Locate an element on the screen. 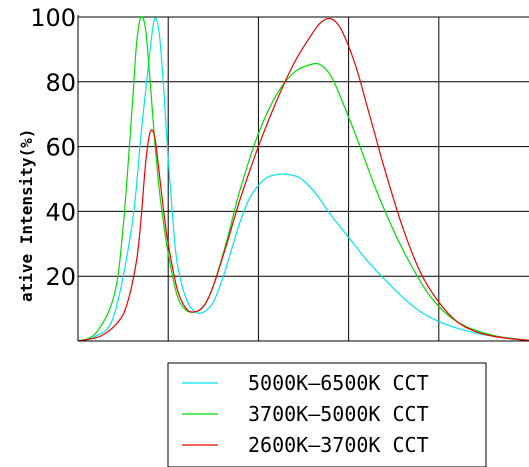  y-axis-label: ative Intensity(%) is located at coordinates (26, 215).